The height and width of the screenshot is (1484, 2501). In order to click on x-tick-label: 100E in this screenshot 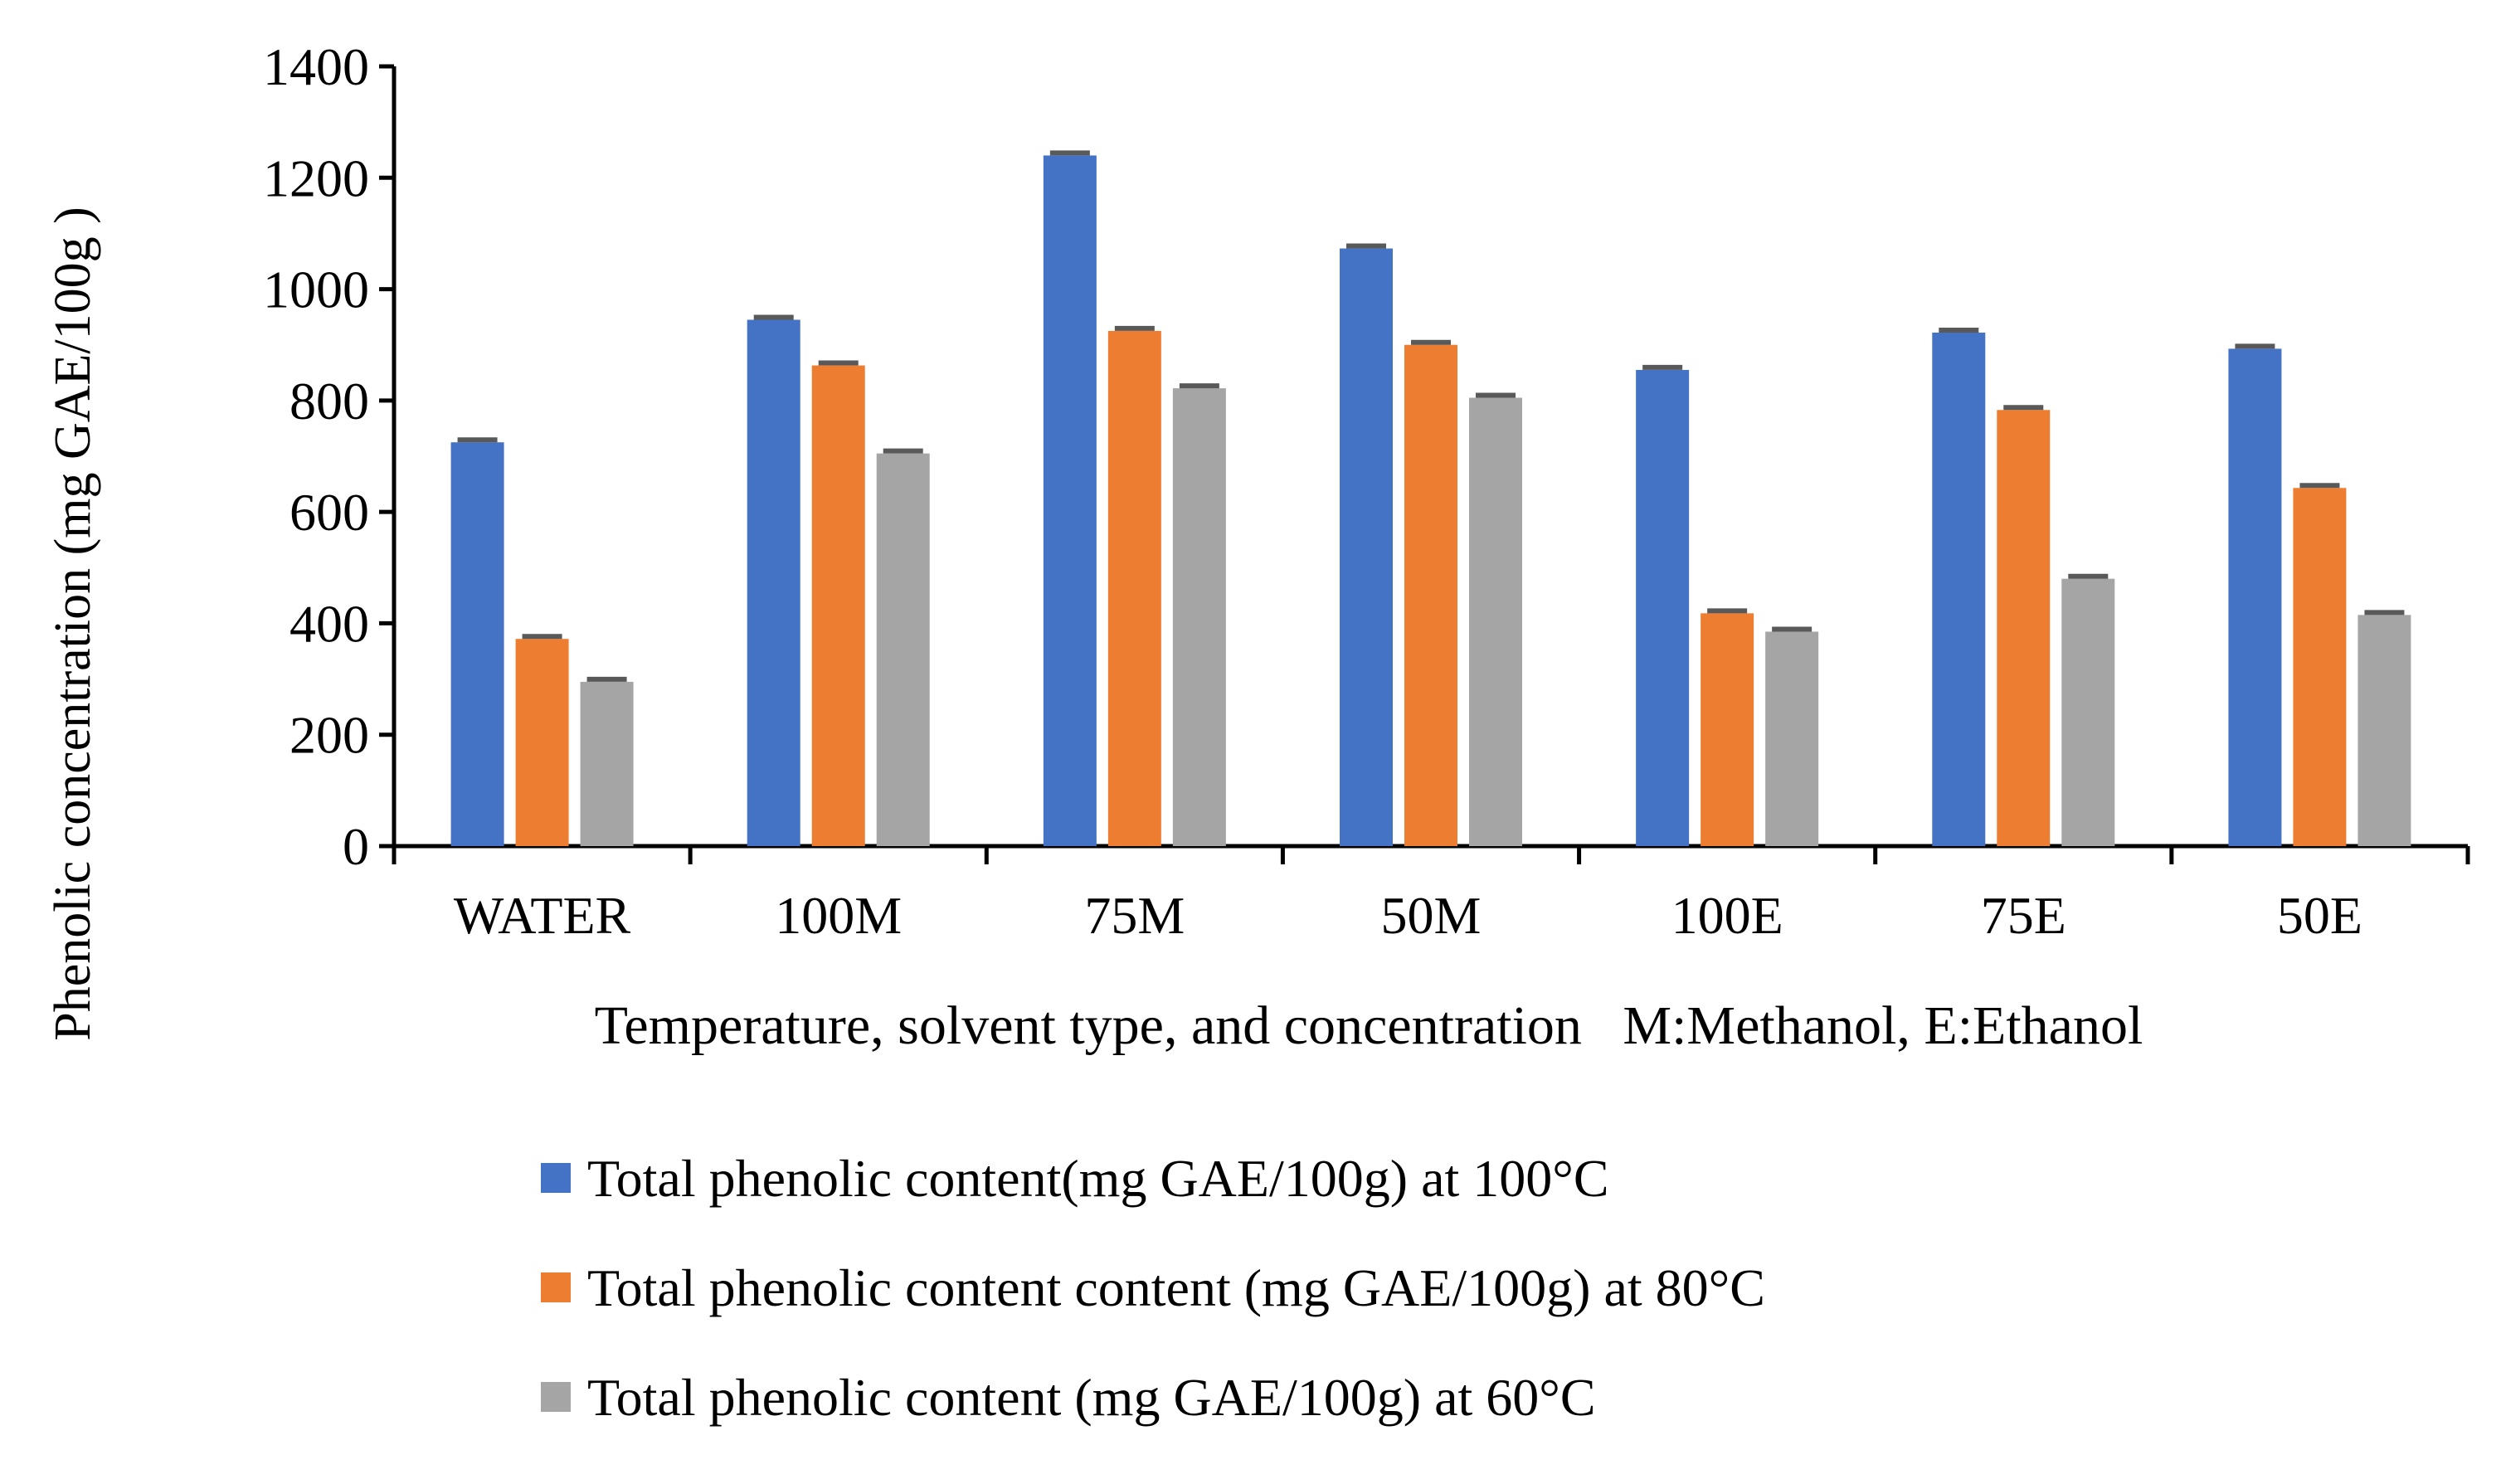, I will do `click(1727, 916)`.